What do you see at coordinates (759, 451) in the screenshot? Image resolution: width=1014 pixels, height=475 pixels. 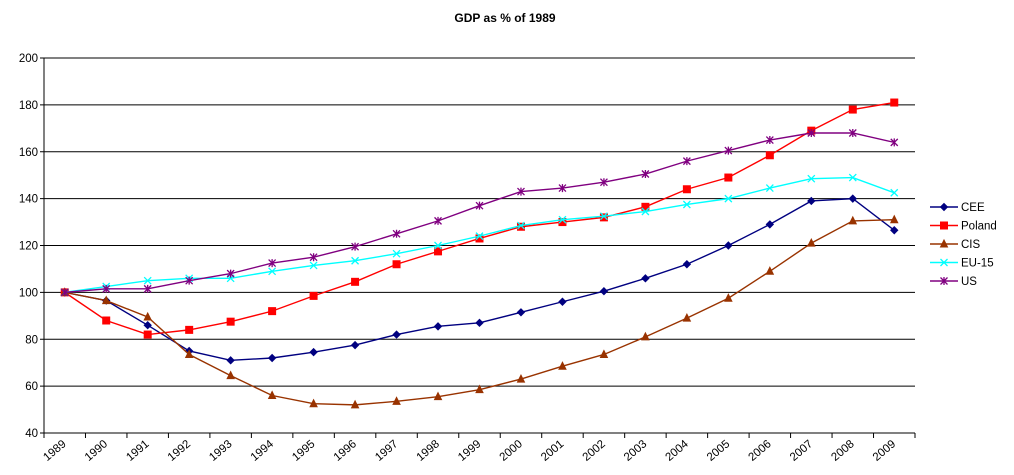 I see `x-tick-label: 2006` at bounding box center [759, 451].